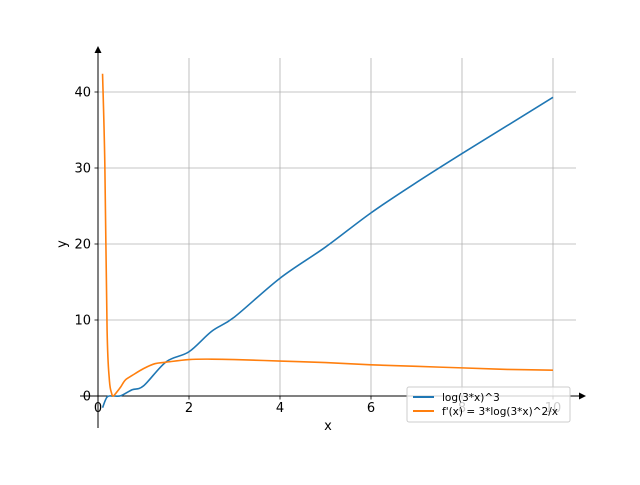  Describe the element at coordinates (280, 408) in the screenshot. I see `x-tick-label: 4` at that location.